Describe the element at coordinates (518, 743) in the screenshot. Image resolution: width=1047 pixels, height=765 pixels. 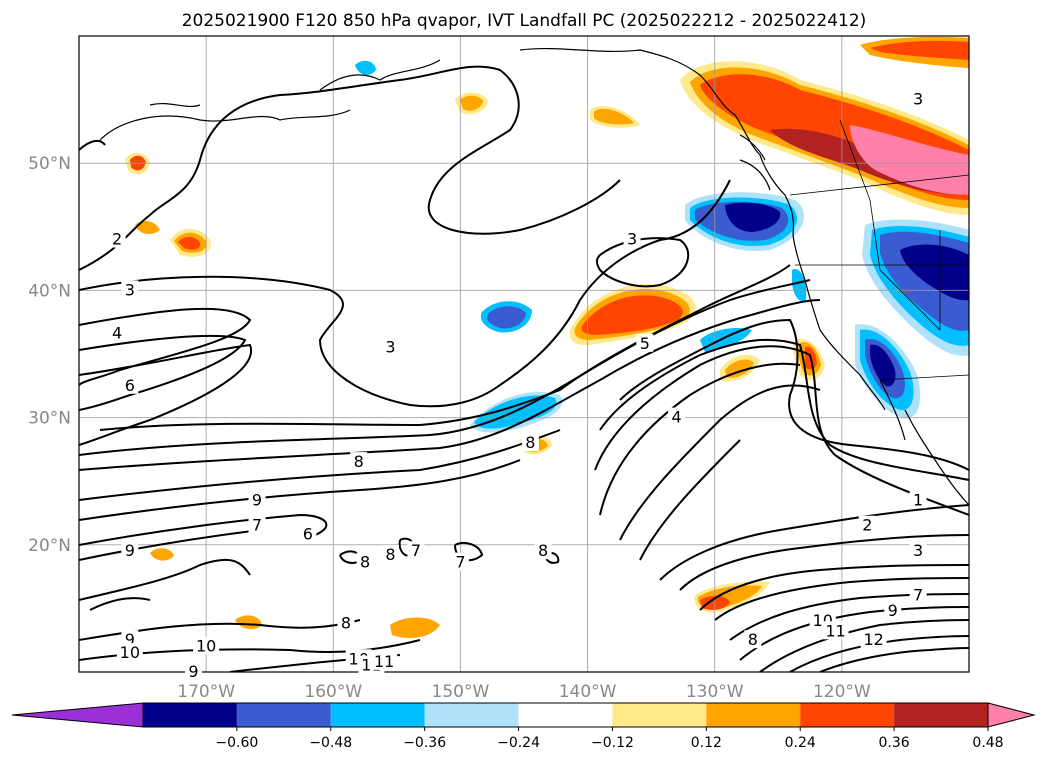
I see `colorbar-tick-label: −0.24` at that location.